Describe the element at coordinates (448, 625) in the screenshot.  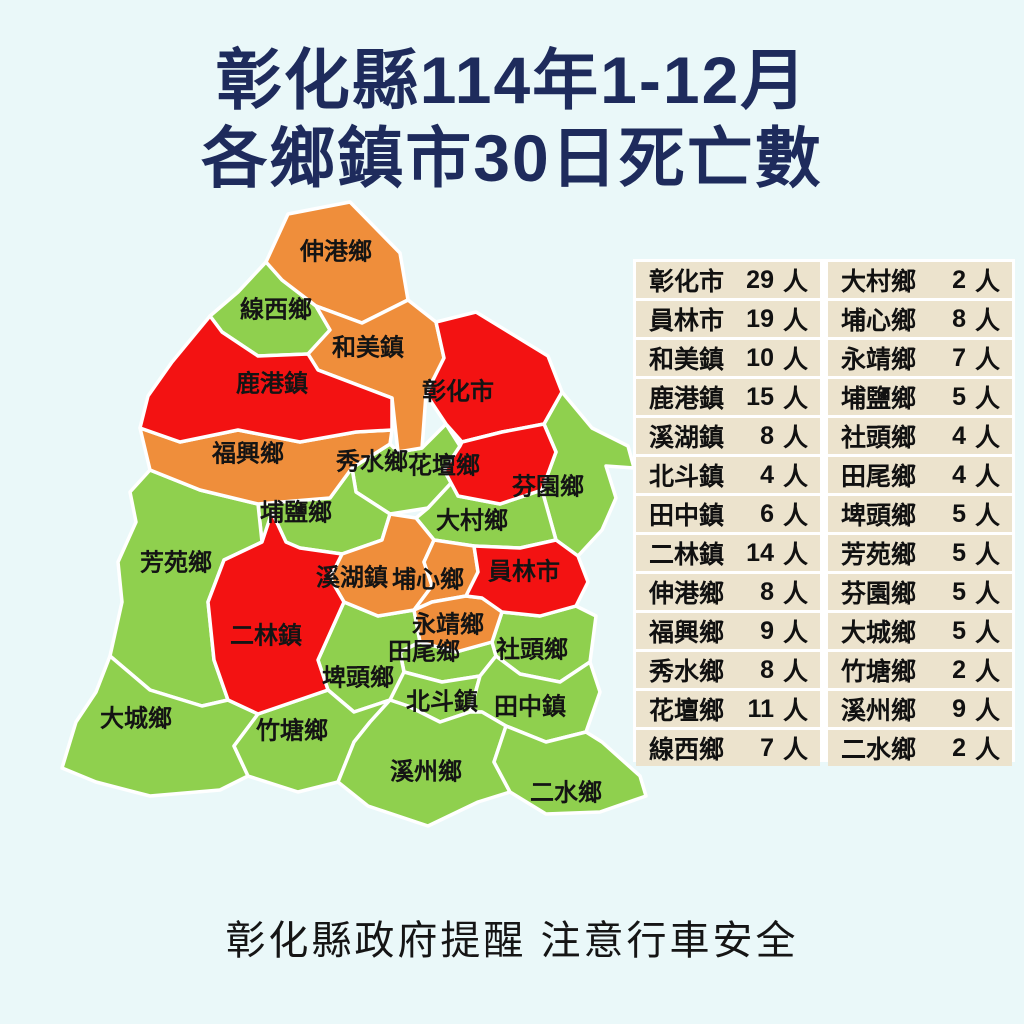
I see `label-yongjing: 永靖鄉` at that location.